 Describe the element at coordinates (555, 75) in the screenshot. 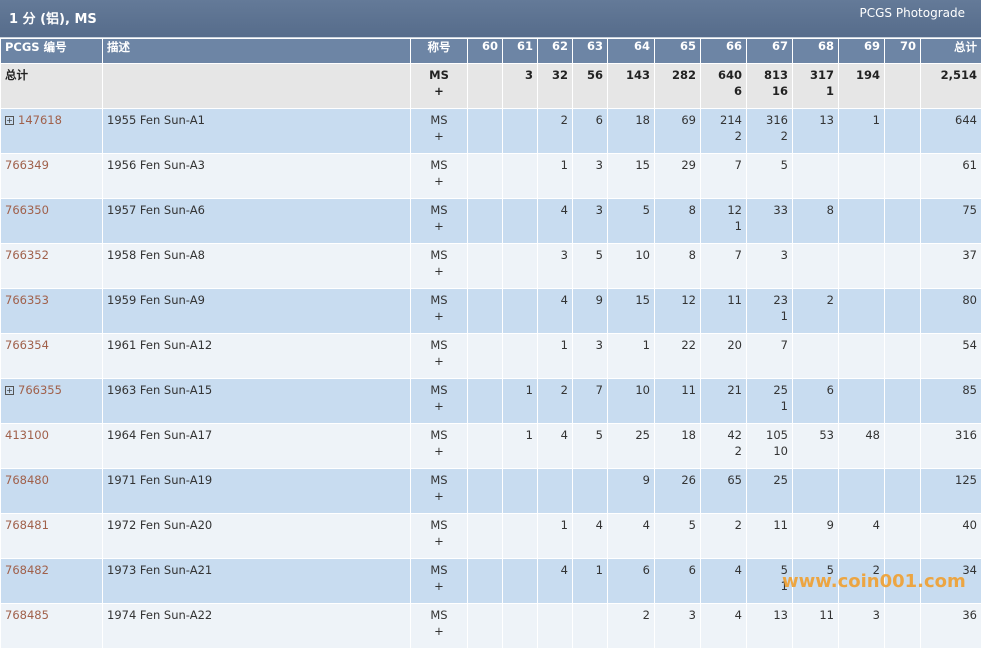

I see `grade-count: 32` at that location.